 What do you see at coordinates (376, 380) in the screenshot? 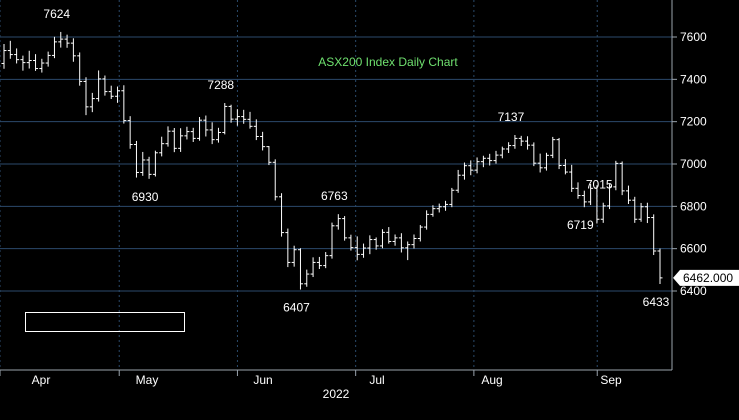
I see `x-tick-label: Jul` at bounding box center [376, 380].